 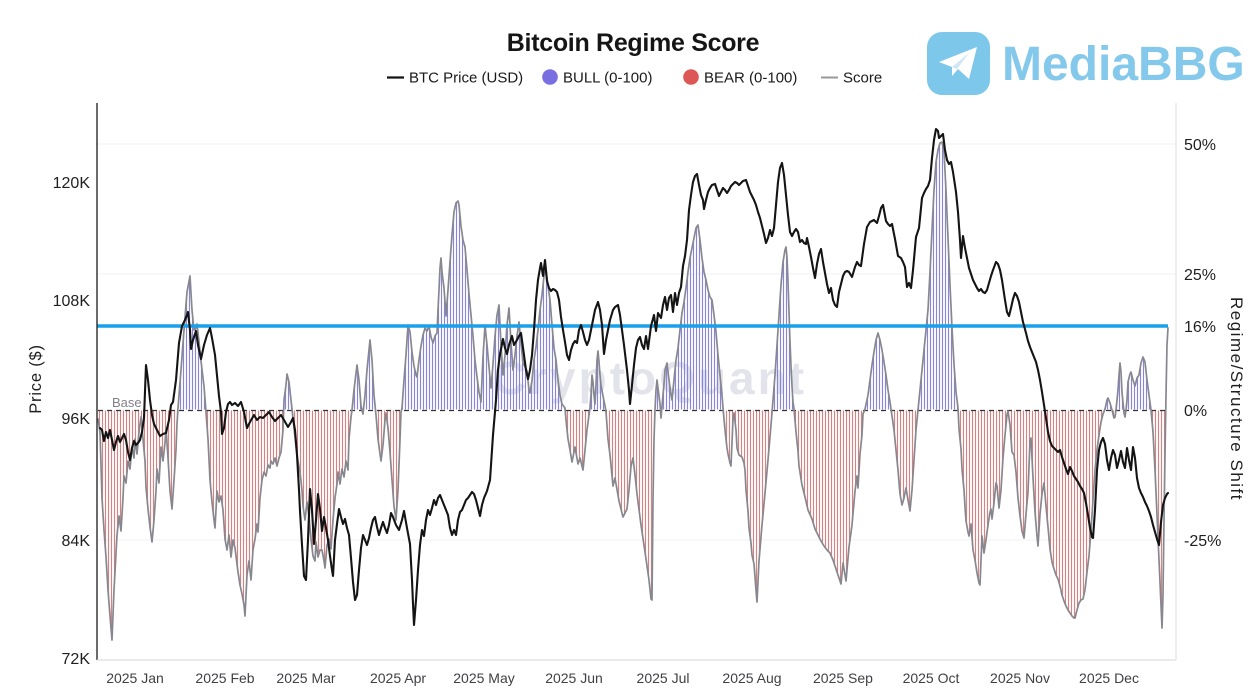 What do you see at coordinates (1200, 327) in the screenshot?
I see `svg-text: 16%` at bounding box center [1200, 327].